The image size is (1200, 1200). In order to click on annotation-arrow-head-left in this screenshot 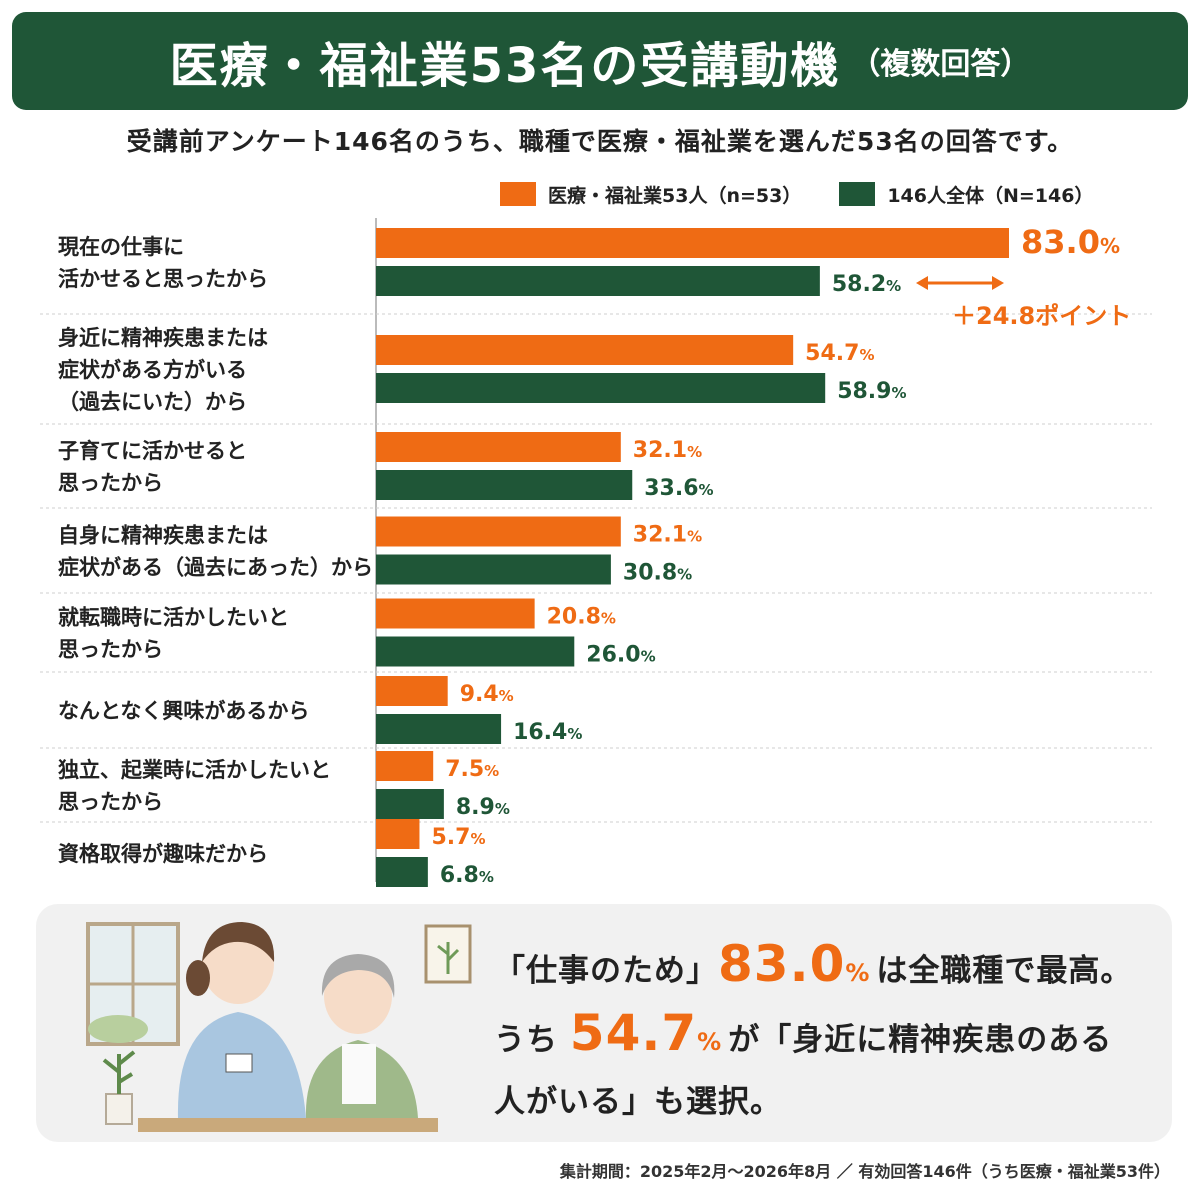, I will do `click(922, 283)`.